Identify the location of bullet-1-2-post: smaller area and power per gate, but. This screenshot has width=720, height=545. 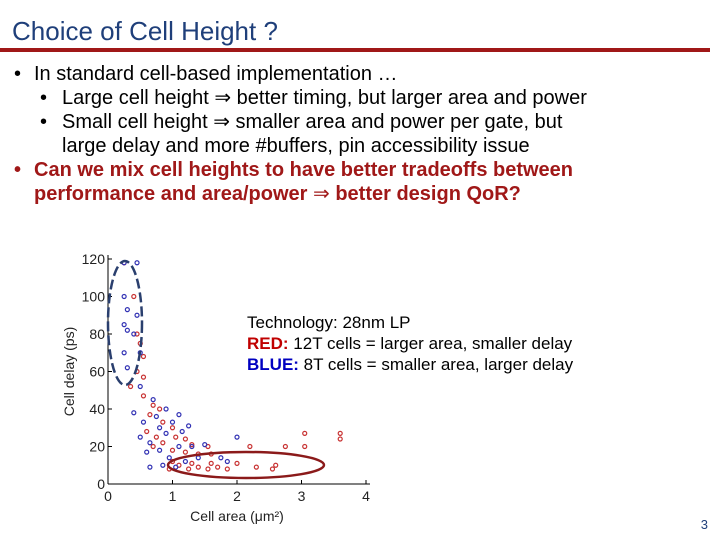
(399, 122).